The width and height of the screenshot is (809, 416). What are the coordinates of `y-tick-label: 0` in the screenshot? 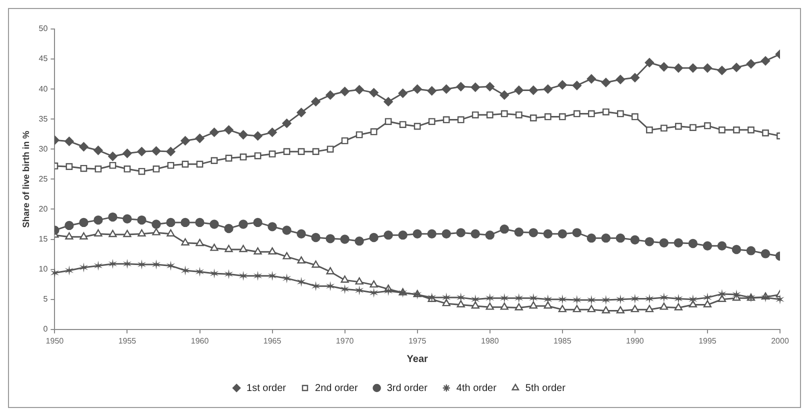 It's located at (45, 329).